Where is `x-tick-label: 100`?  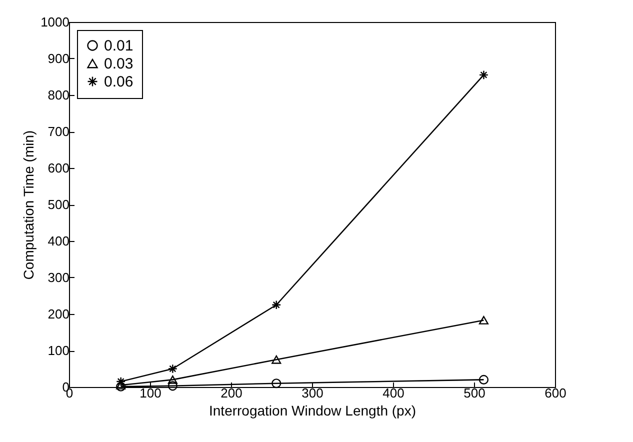
x-tick-label: 100 is located at coordinates (151, 393).